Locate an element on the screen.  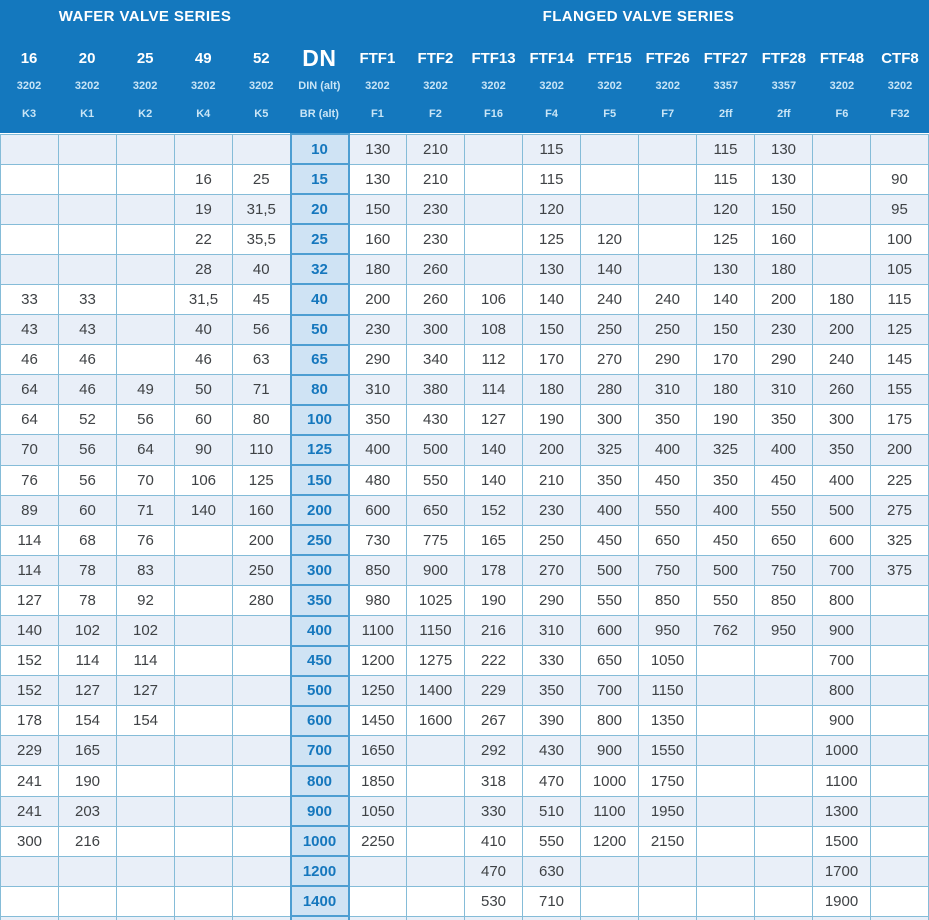
cell: 230 is located at coordinates (435, 209).